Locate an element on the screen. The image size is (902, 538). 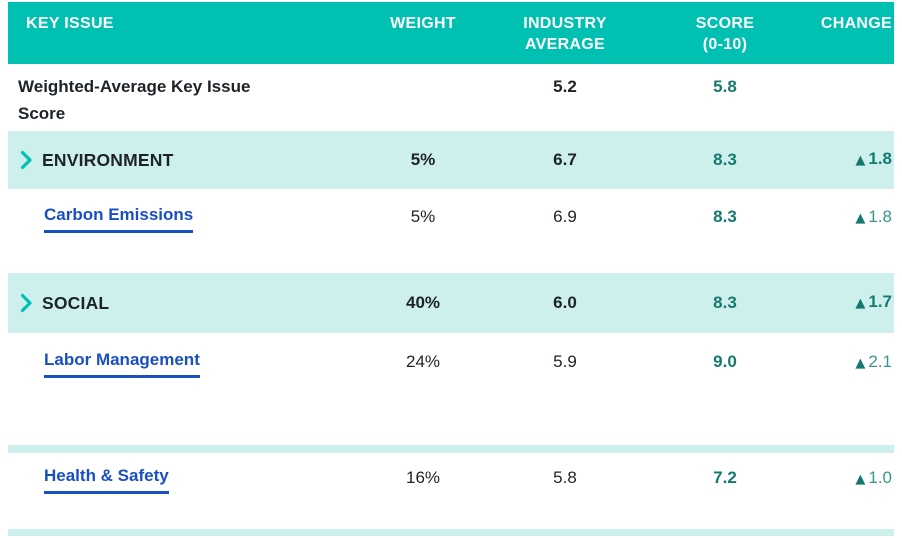
table-row-environment: ENVIRONMENT 5% 6.7 8.3 ▲ 1.8 is located at coordinates (451, 160).